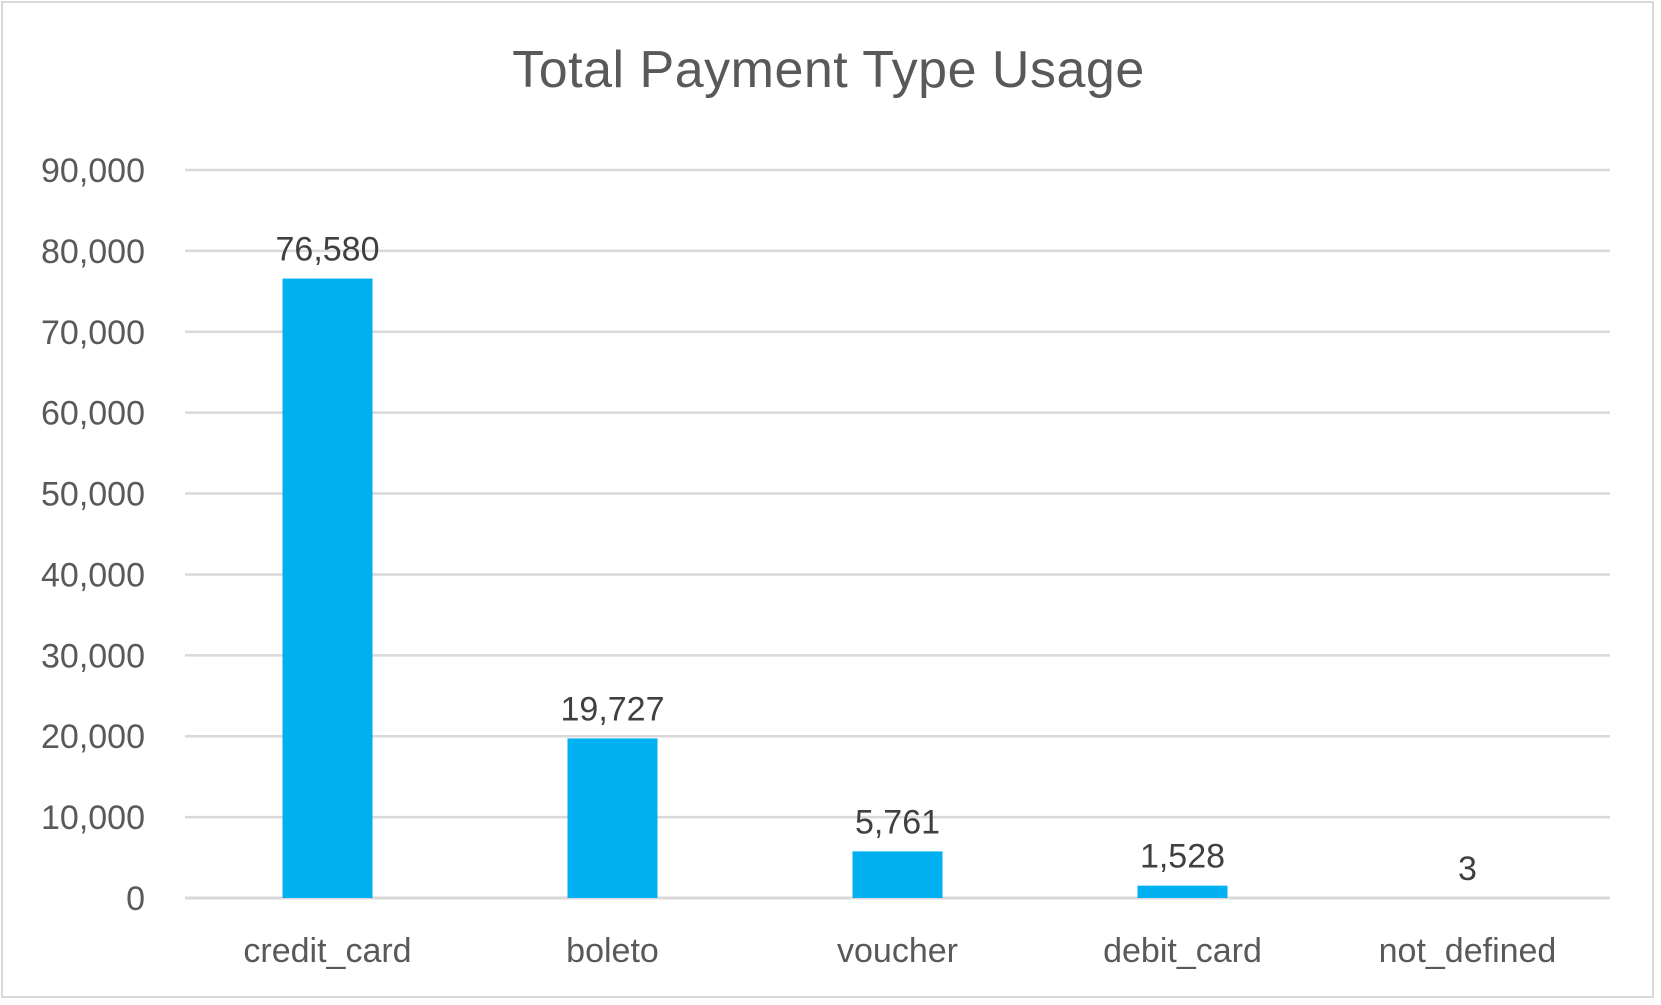  Describe the element at coordinates (1182, 891) in the screenshot. I see `bar-debit-card` at that location.